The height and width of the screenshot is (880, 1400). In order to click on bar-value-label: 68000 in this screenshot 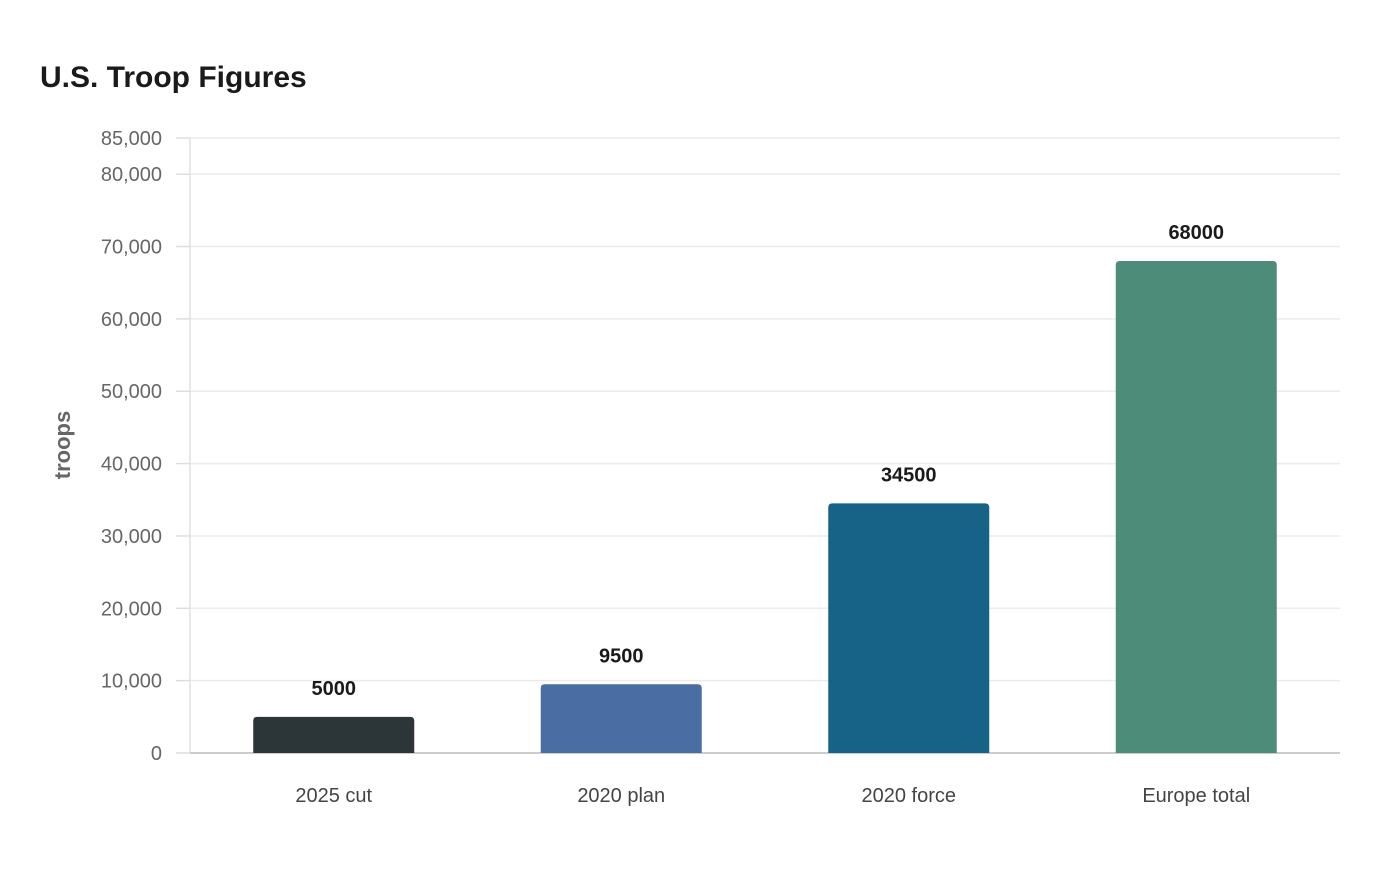, I will do `click(1196, 233)`.